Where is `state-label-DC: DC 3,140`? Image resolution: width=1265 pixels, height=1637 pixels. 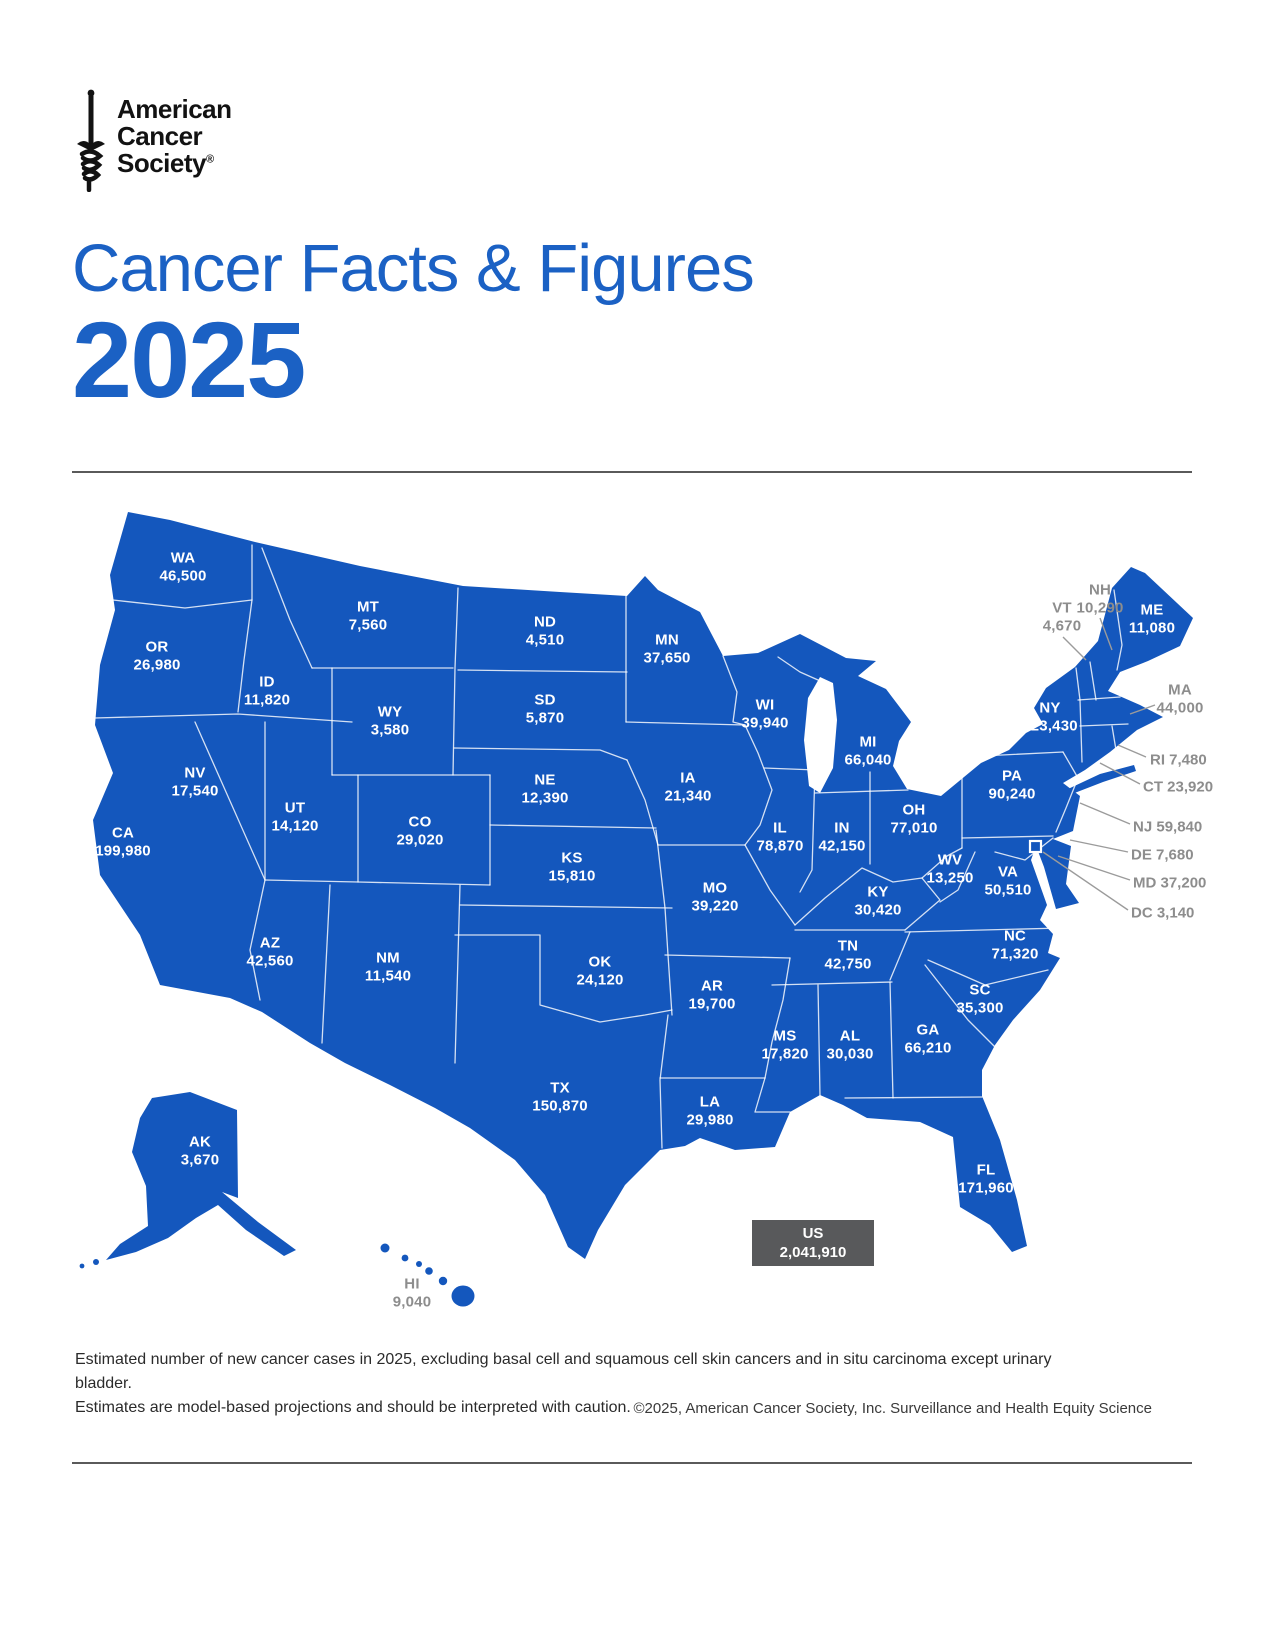
state-label-DC: DC 3,140 is located at coordinates (1163, 913).